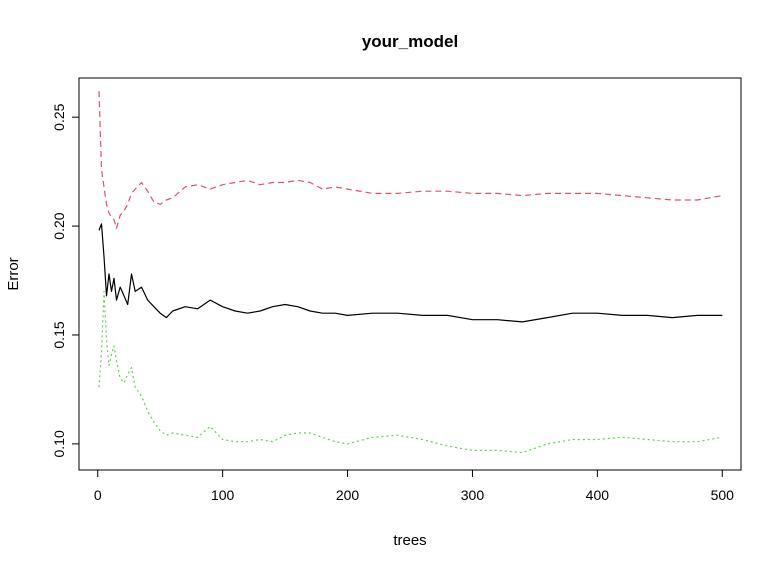 Image resolution: width=781 pixels, height=569 pixels. What do you see at coordinates (348, 495) in the screenshot?
I see `x-tick-label: 200` at bounding box center [348, 495].